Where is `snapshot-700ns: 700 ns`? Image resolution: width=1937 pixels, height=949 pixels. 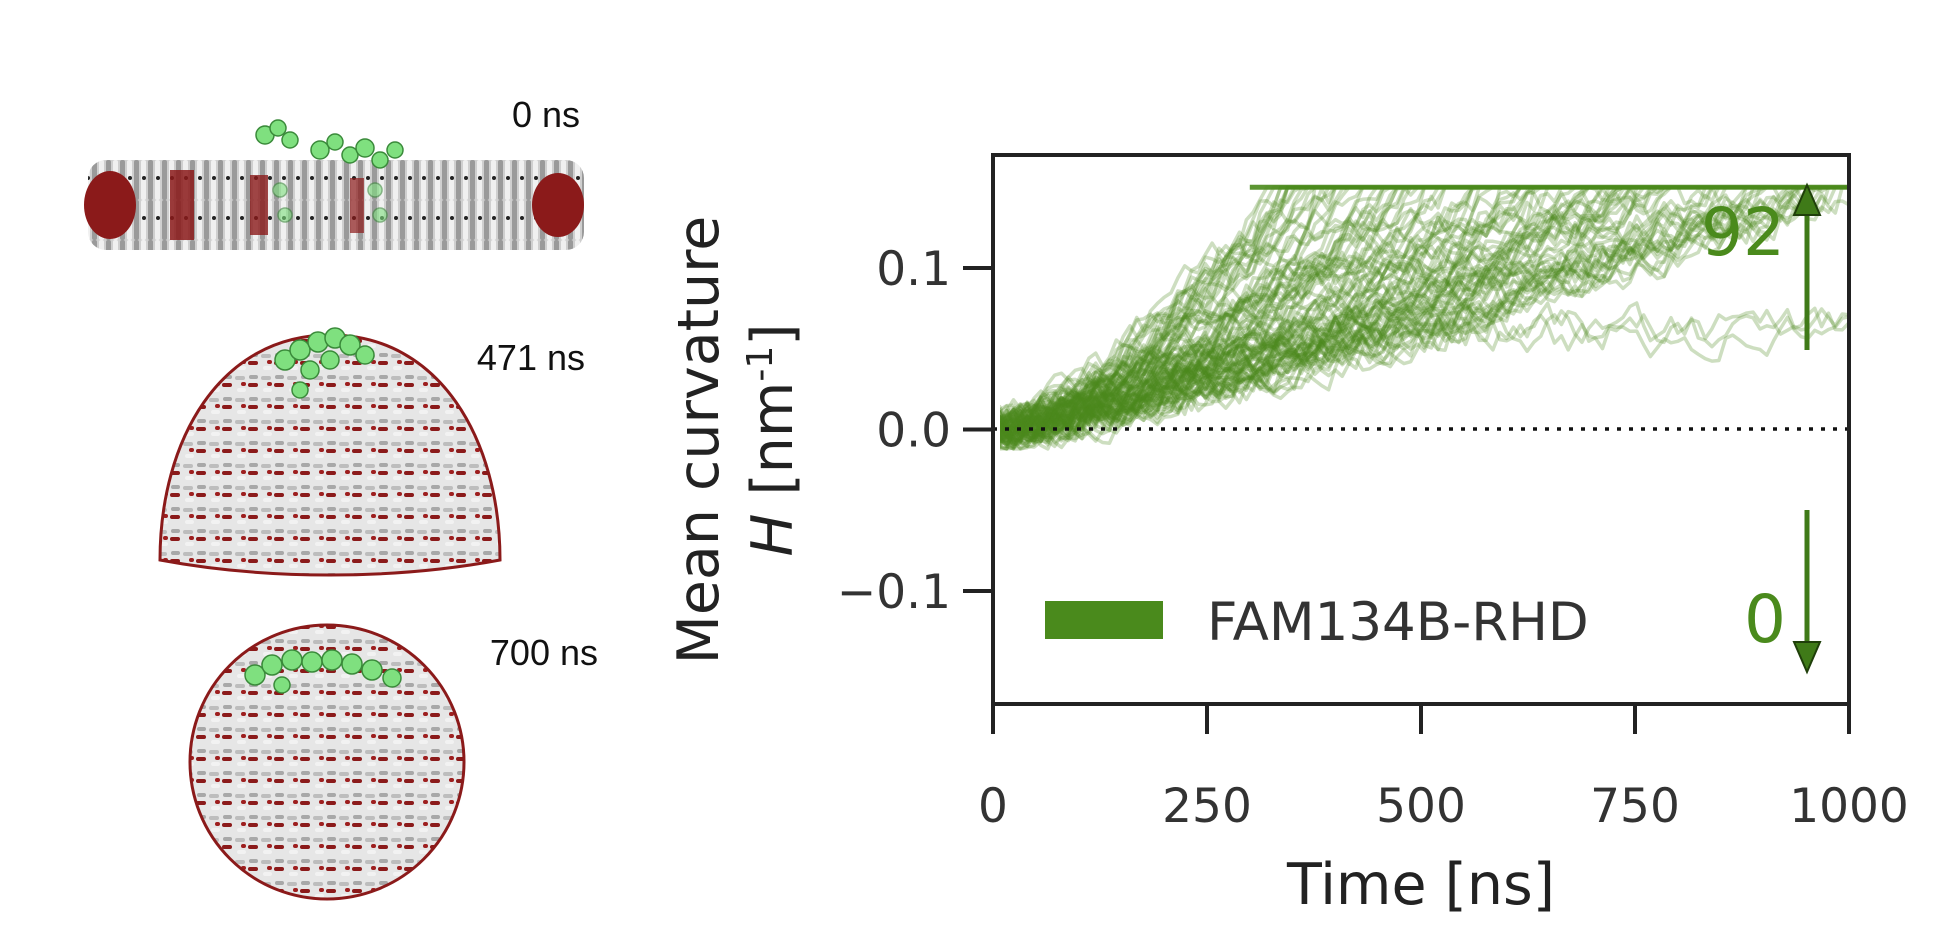 snapshot-700ns: 700 ns is located at coordinates (393, 762).